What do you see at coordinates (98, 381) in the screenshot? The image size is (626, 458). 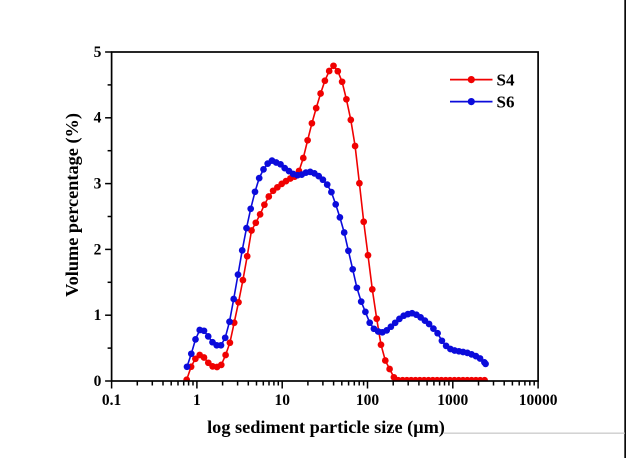 I see `svg-text: 0` at bounding box center [98, 381].